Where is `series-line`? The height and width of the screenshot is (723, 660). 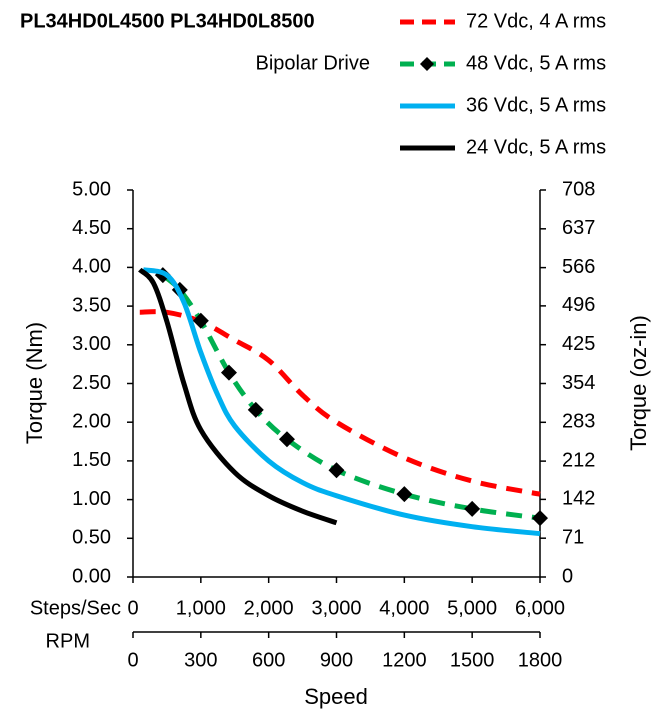 series-line is located at coordinates (238, 396).